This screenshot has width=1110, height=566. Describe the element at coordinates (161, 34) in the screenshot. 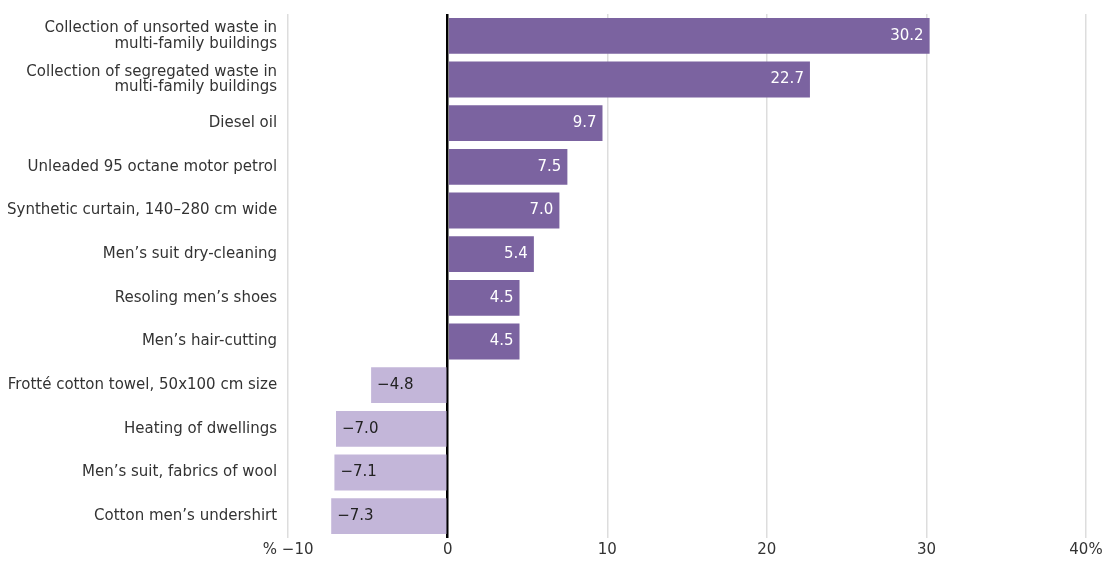

I see `y-tick-label: Collection of unsorted waste in multi-family buildings` at that location.